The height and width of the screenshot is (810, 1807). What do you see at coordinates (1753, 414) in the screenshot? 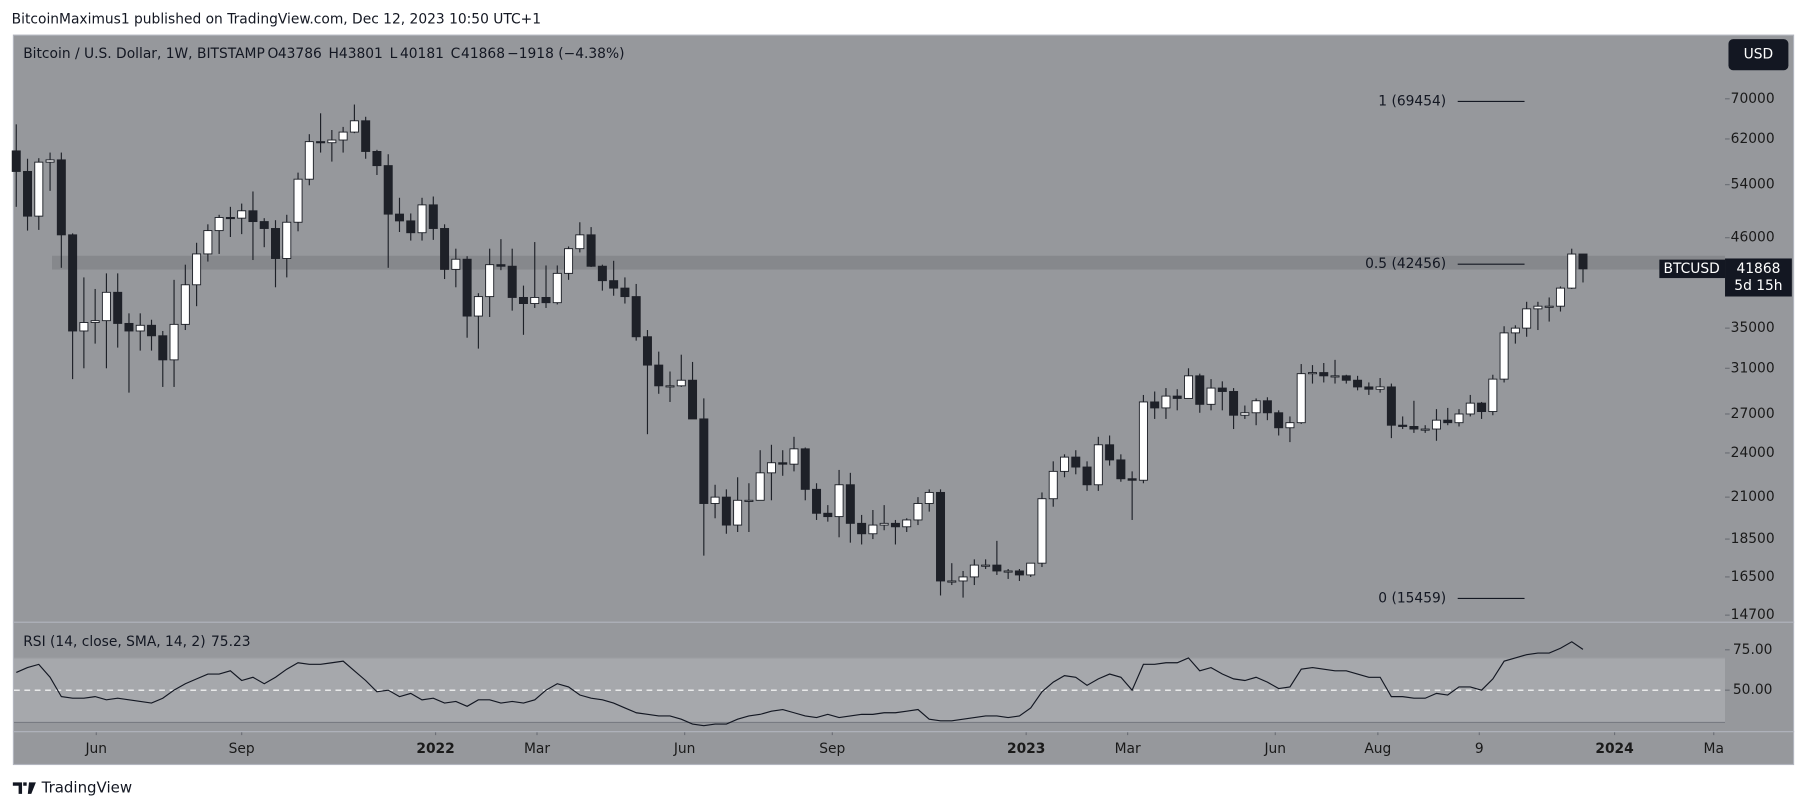
I see `y-tick-label: 27000` at bounding box center [1753, 414].